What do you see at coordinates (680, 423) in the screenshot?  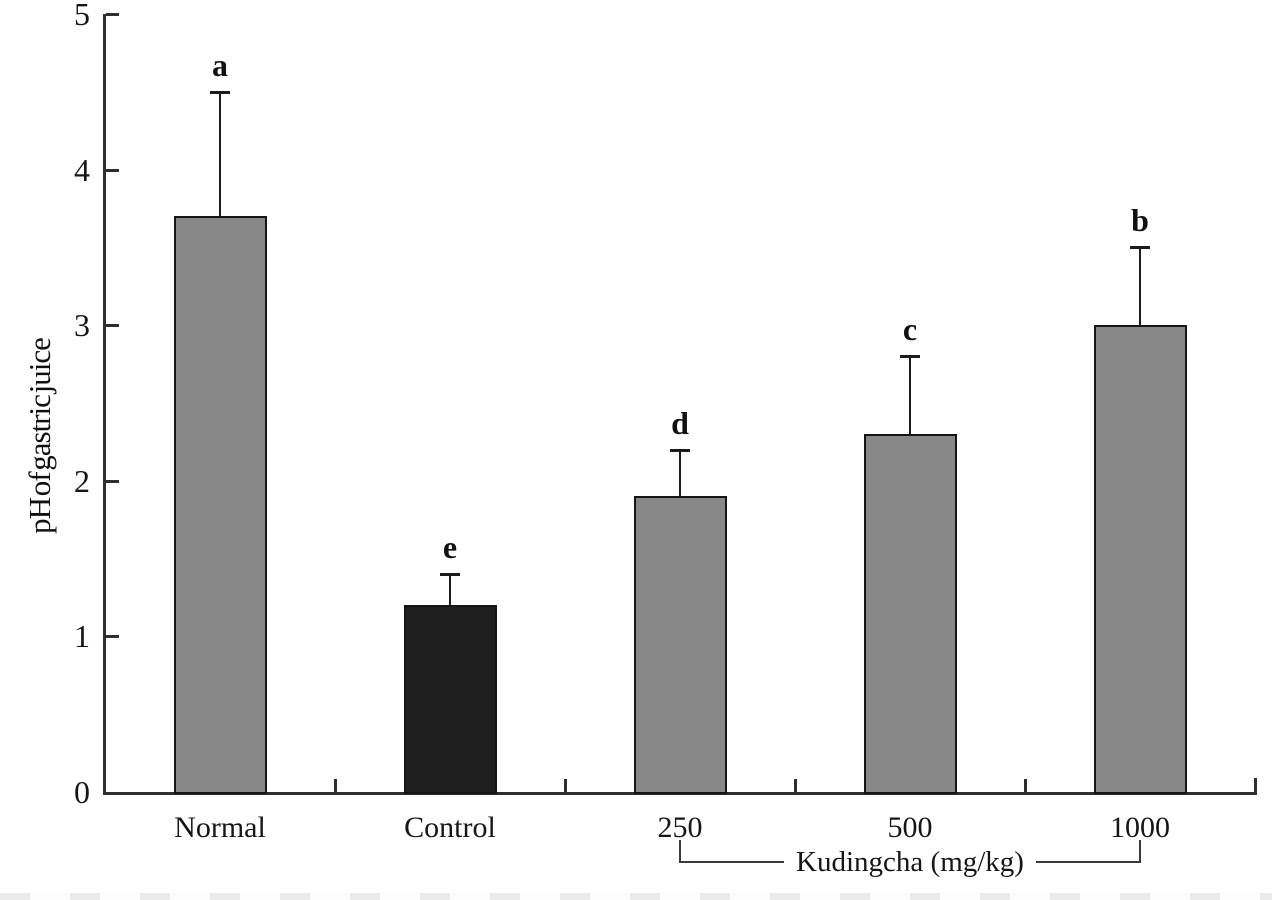 I see `sig-letter: d` at bounding box center [680, 423].